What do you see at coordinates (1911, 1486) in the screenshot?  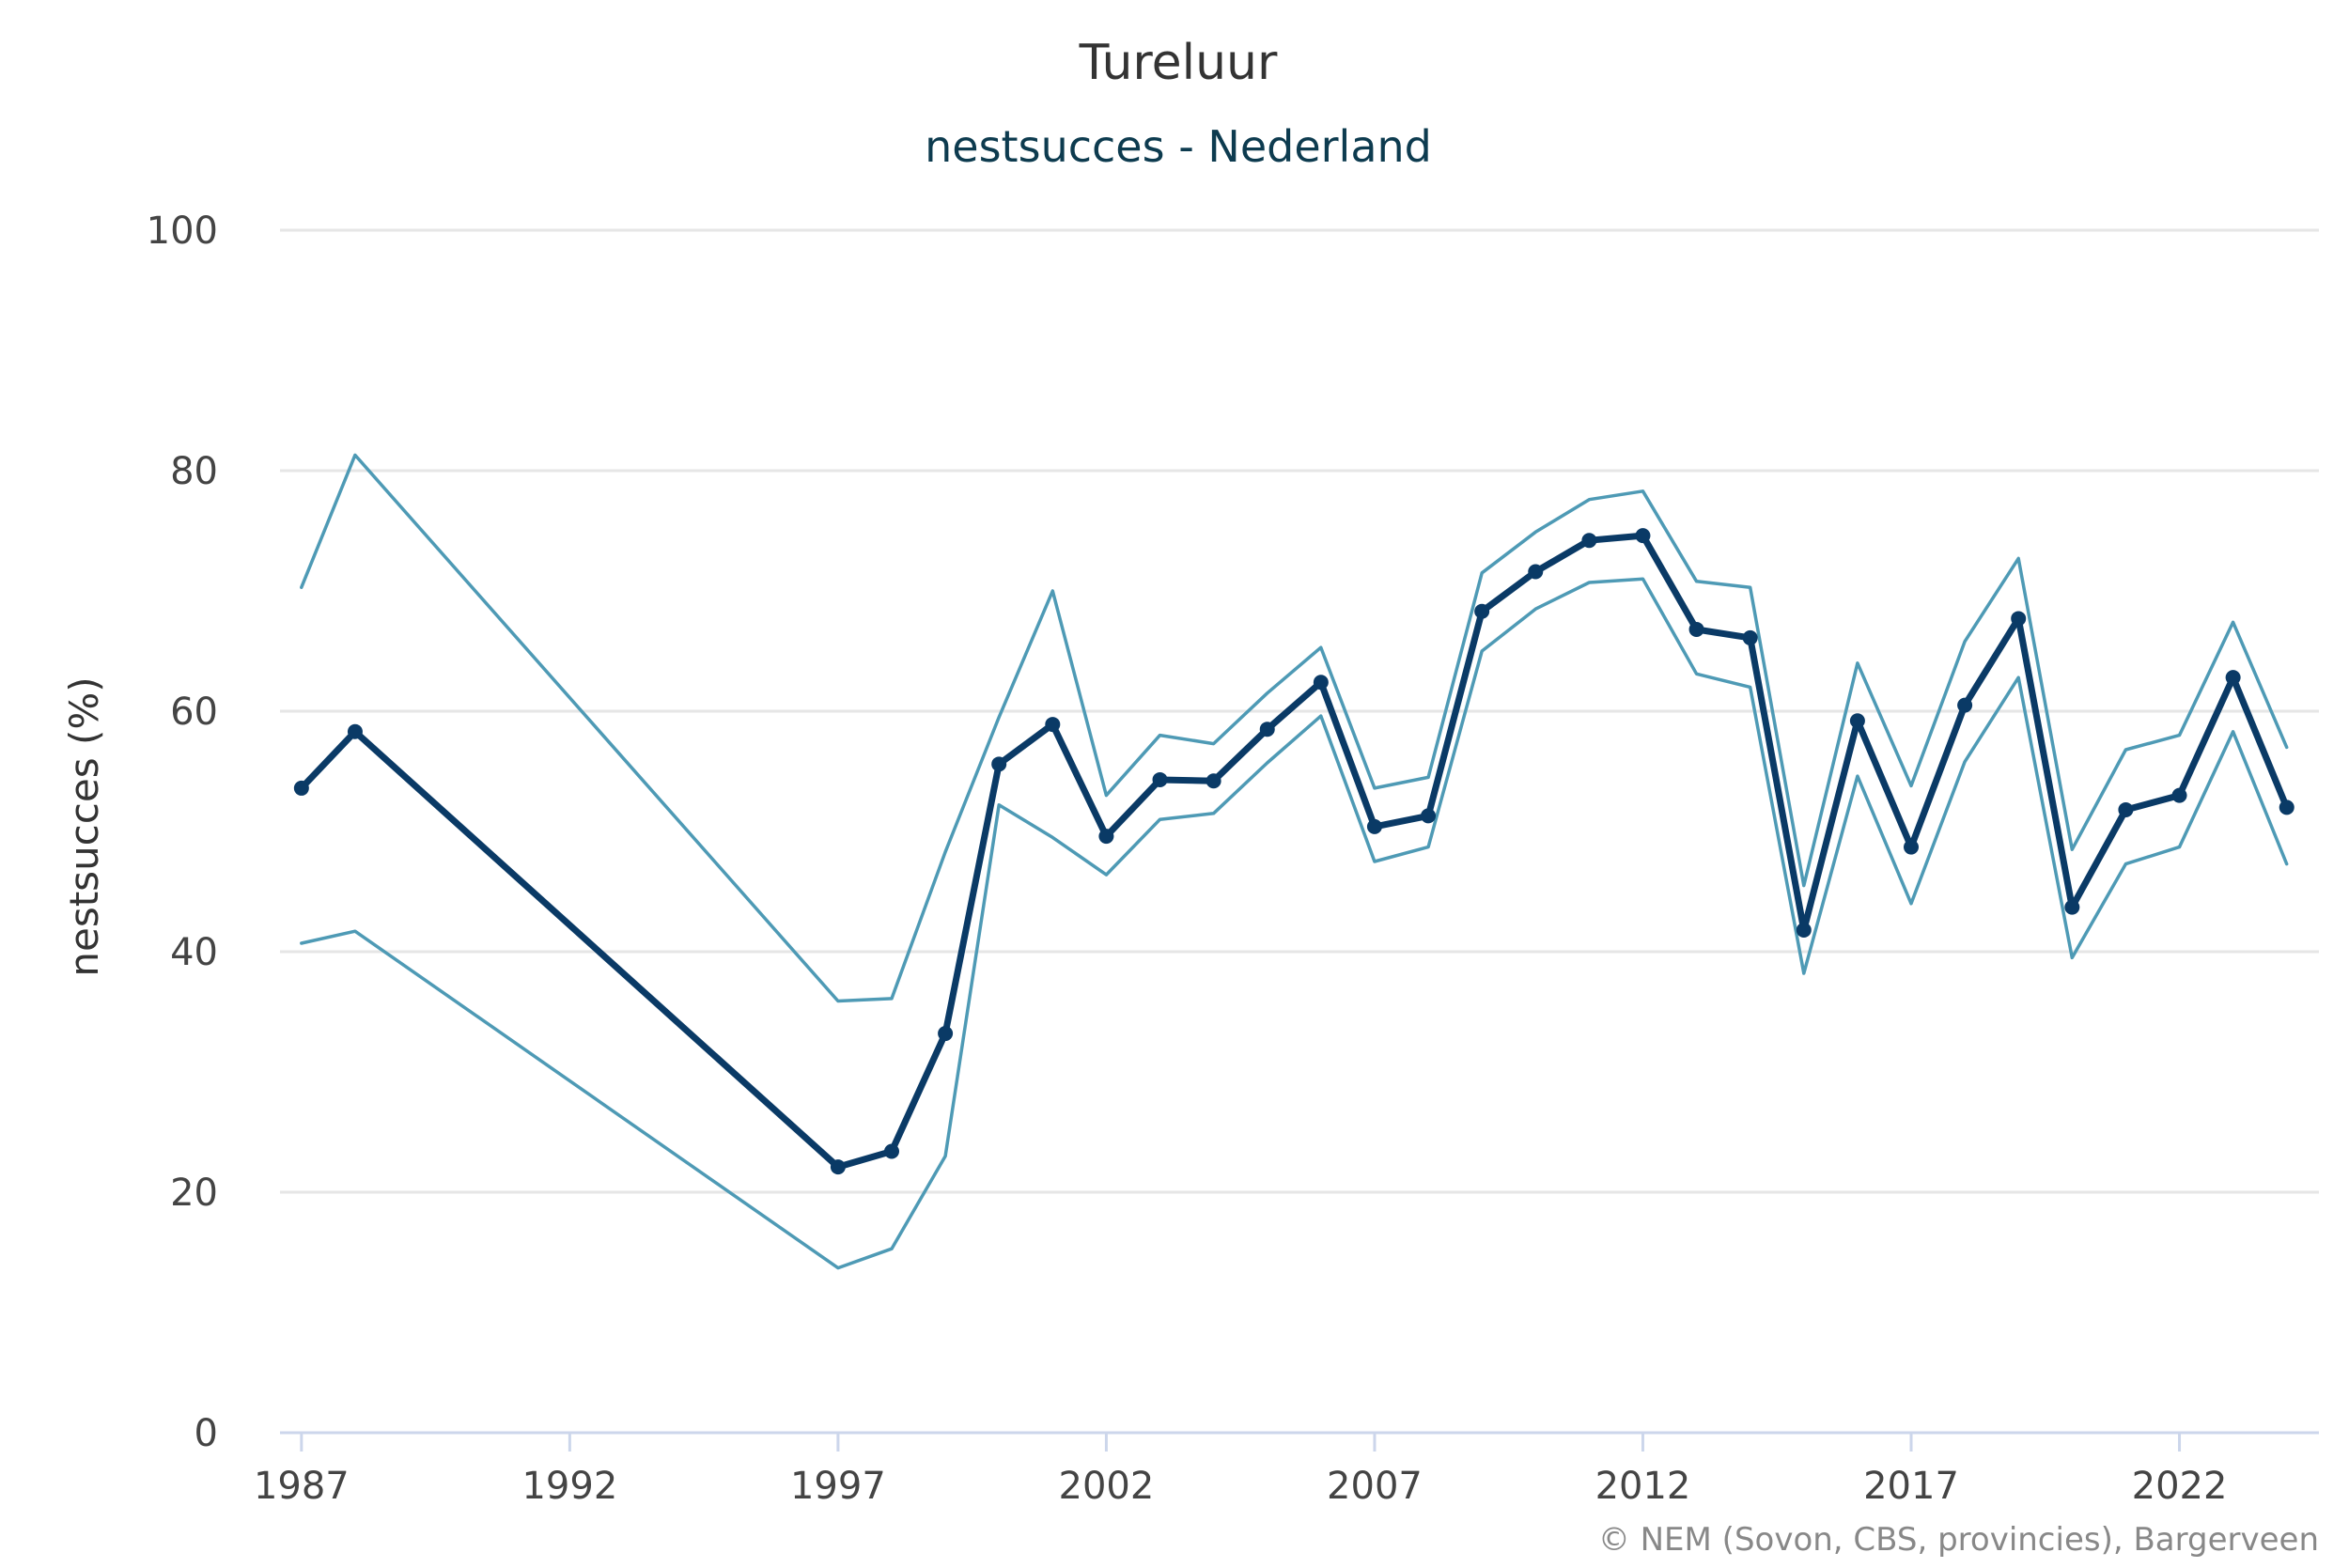 I see `x-tick-label-2017: 2017` at bounding box center [1911, 1486].